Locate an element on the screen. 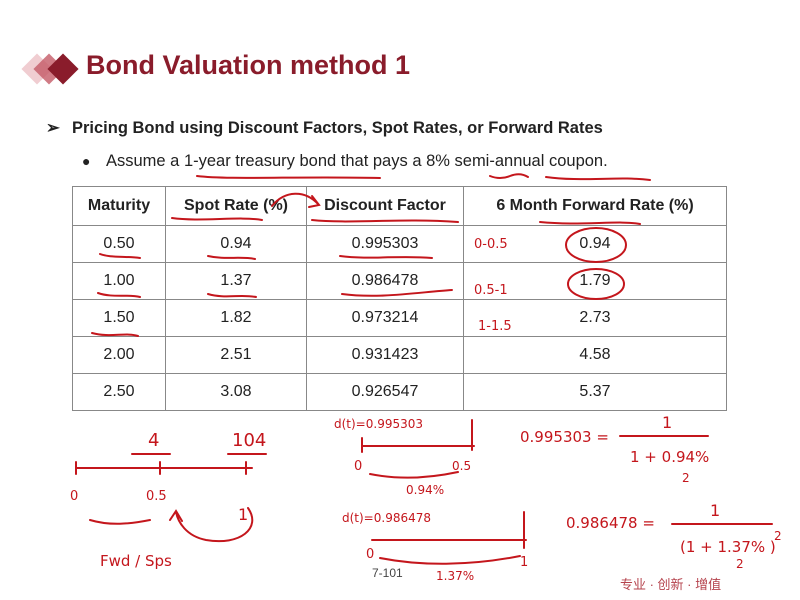  equation-2-lhs: 0.986478 = is located at coordinates (610, 523).